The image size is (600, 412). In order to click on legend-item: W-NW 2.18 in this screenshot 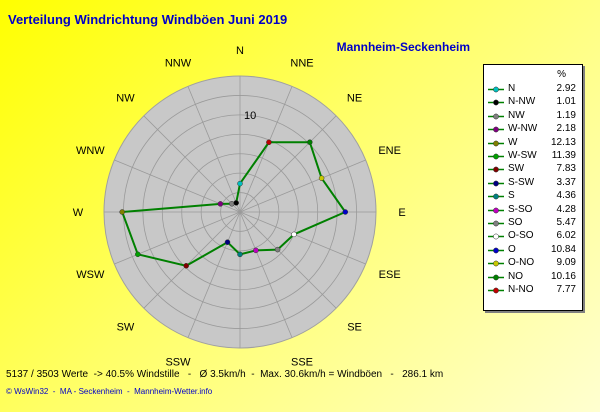, I will do `click(533, 129)`.